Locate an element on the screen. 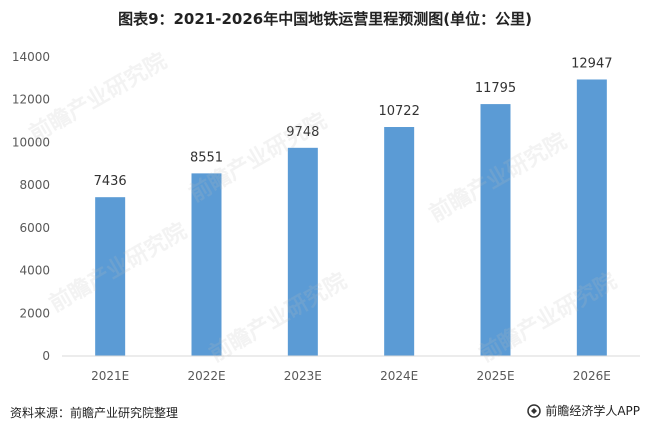 This screenshot has height=429, width=650. brand-credit: 前瞻经济学人APP is located at coordinates (583, 410).